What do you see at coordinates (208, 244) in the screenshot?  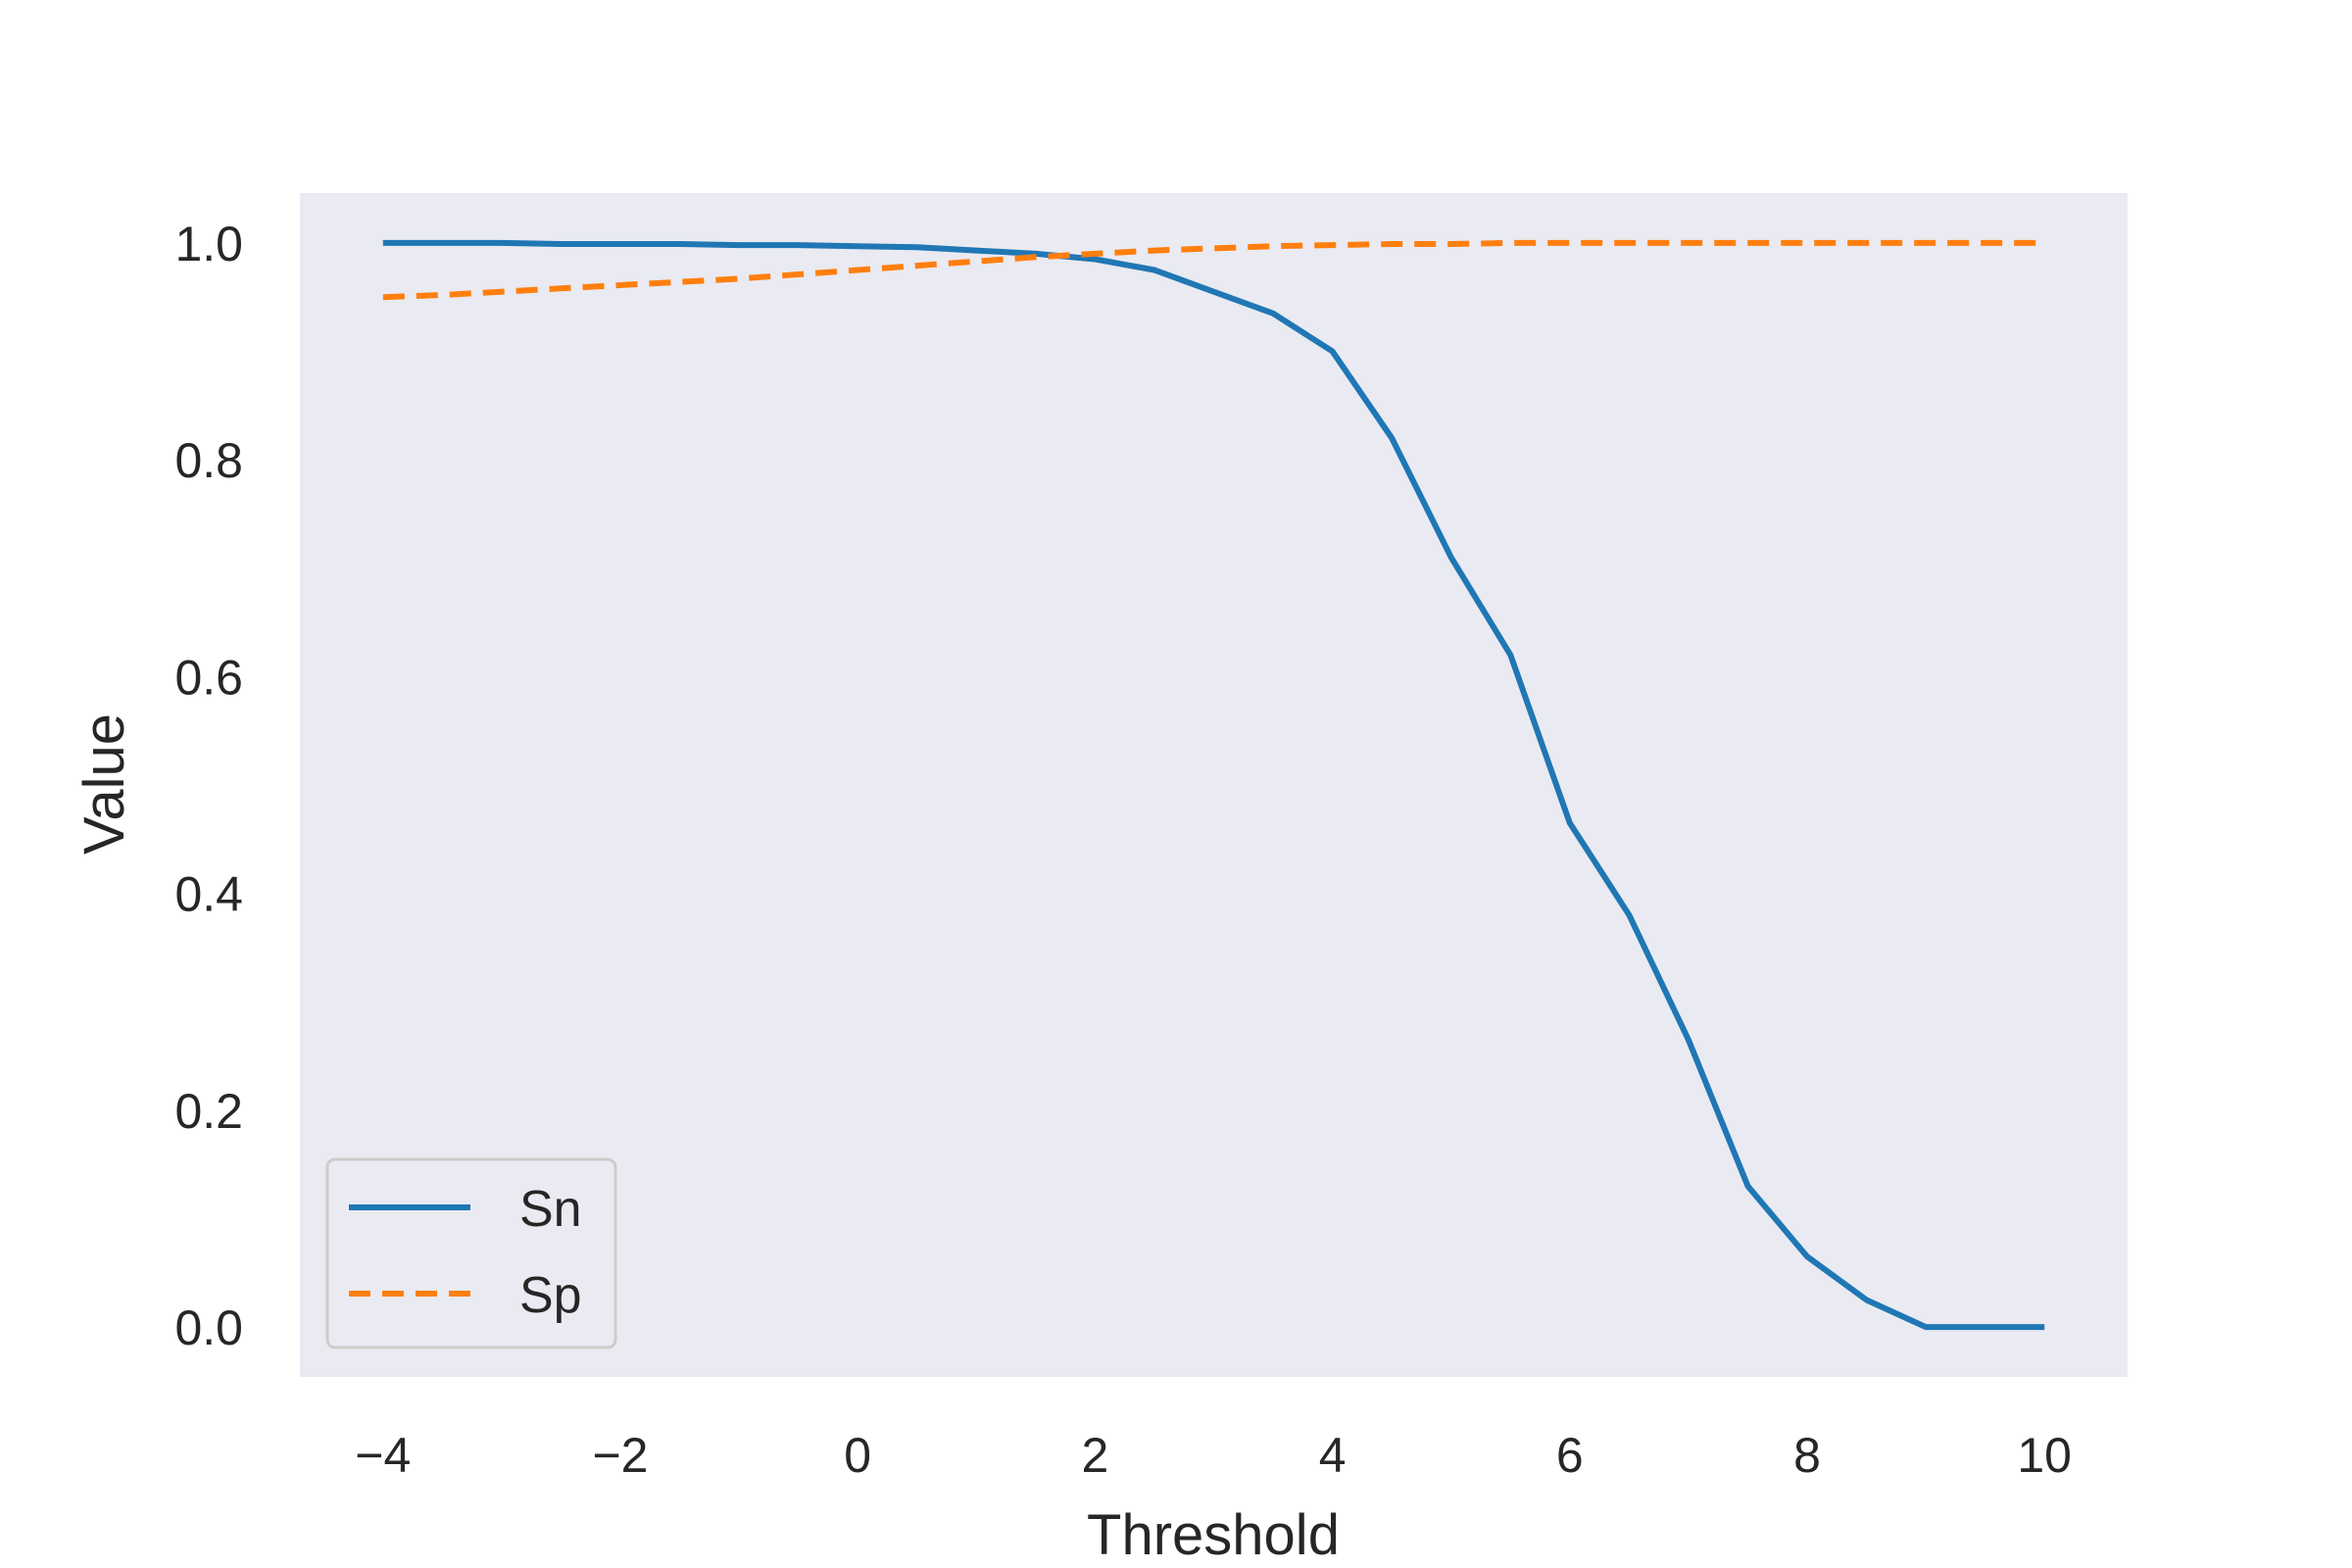 I see `y-tick-label: 1.0` at bounding box center [208, 244].